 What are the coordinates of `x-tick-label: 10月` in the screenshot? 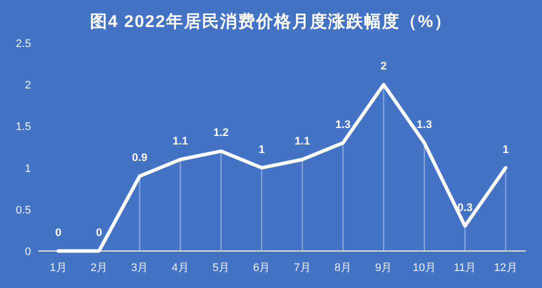 It's located at (424, 268).